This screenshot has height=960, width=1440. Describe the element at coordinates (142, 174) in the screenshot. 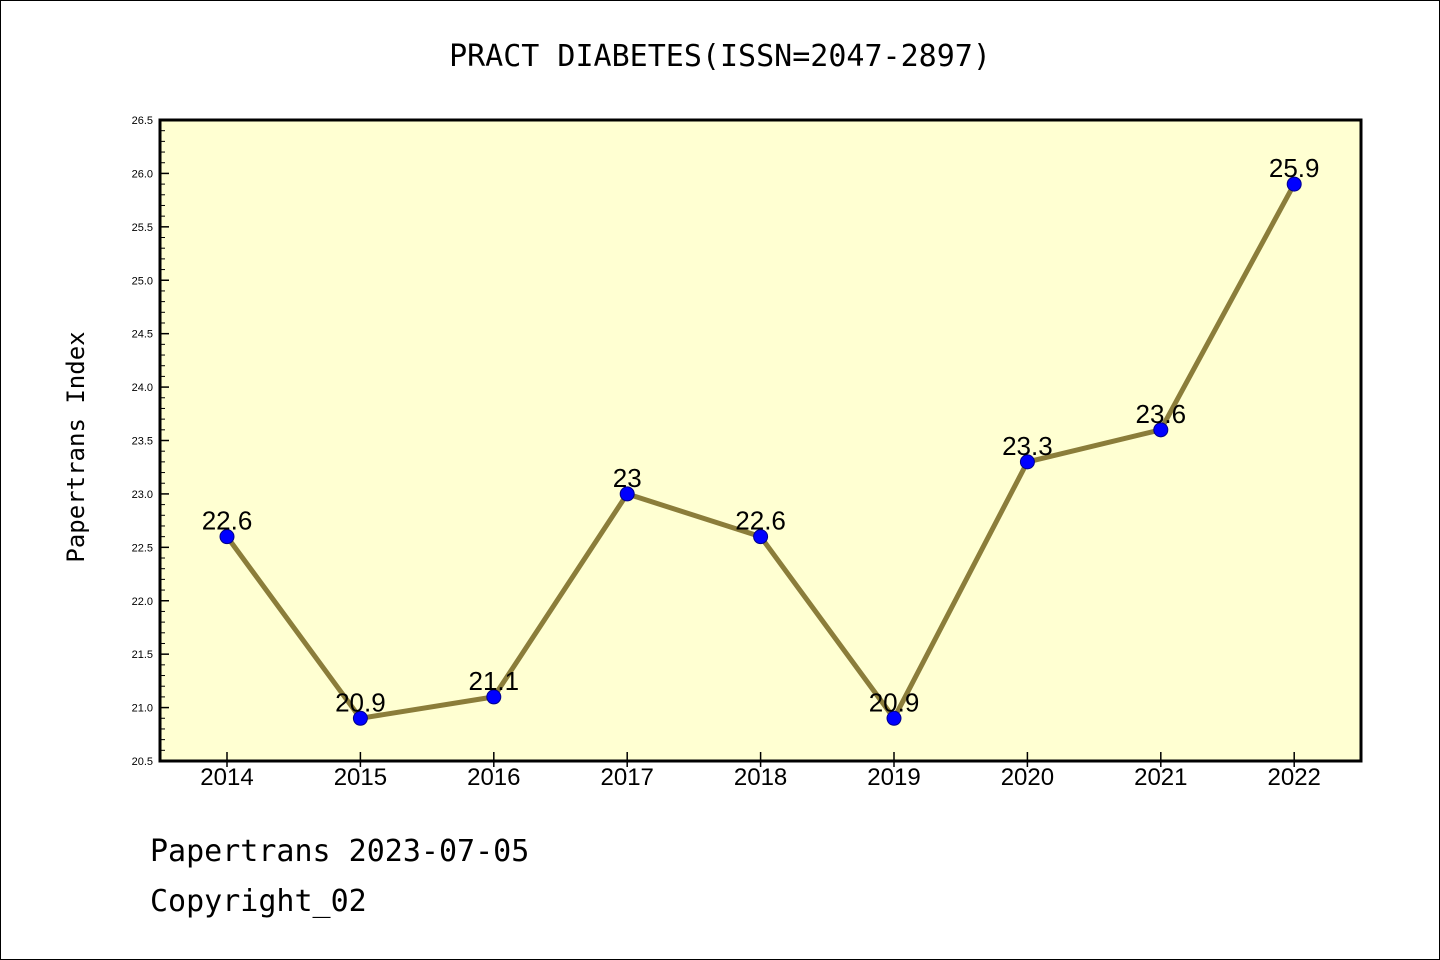

I see `y-tick-label: 26.0` at that location.